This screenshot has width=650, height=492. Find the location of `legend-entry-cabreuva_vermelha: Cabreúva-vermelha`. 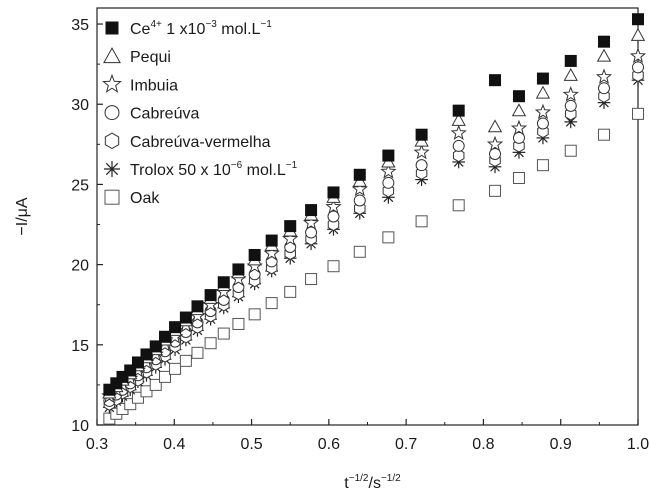

legend-entry-cabreuva_vermelha: Cabreúva-vermelha is located at coordinates (187, 141).